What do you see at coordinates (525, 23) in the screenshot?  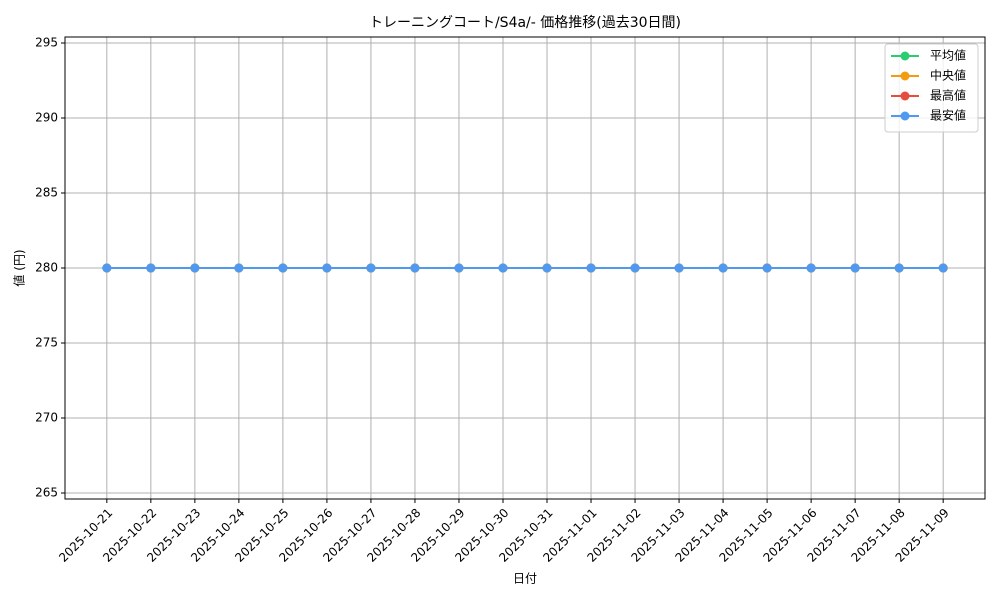 I see `chart-title: トレーニングコート/S4a/- 価格推移(過去30日間)` at bounding box center [525, 23].